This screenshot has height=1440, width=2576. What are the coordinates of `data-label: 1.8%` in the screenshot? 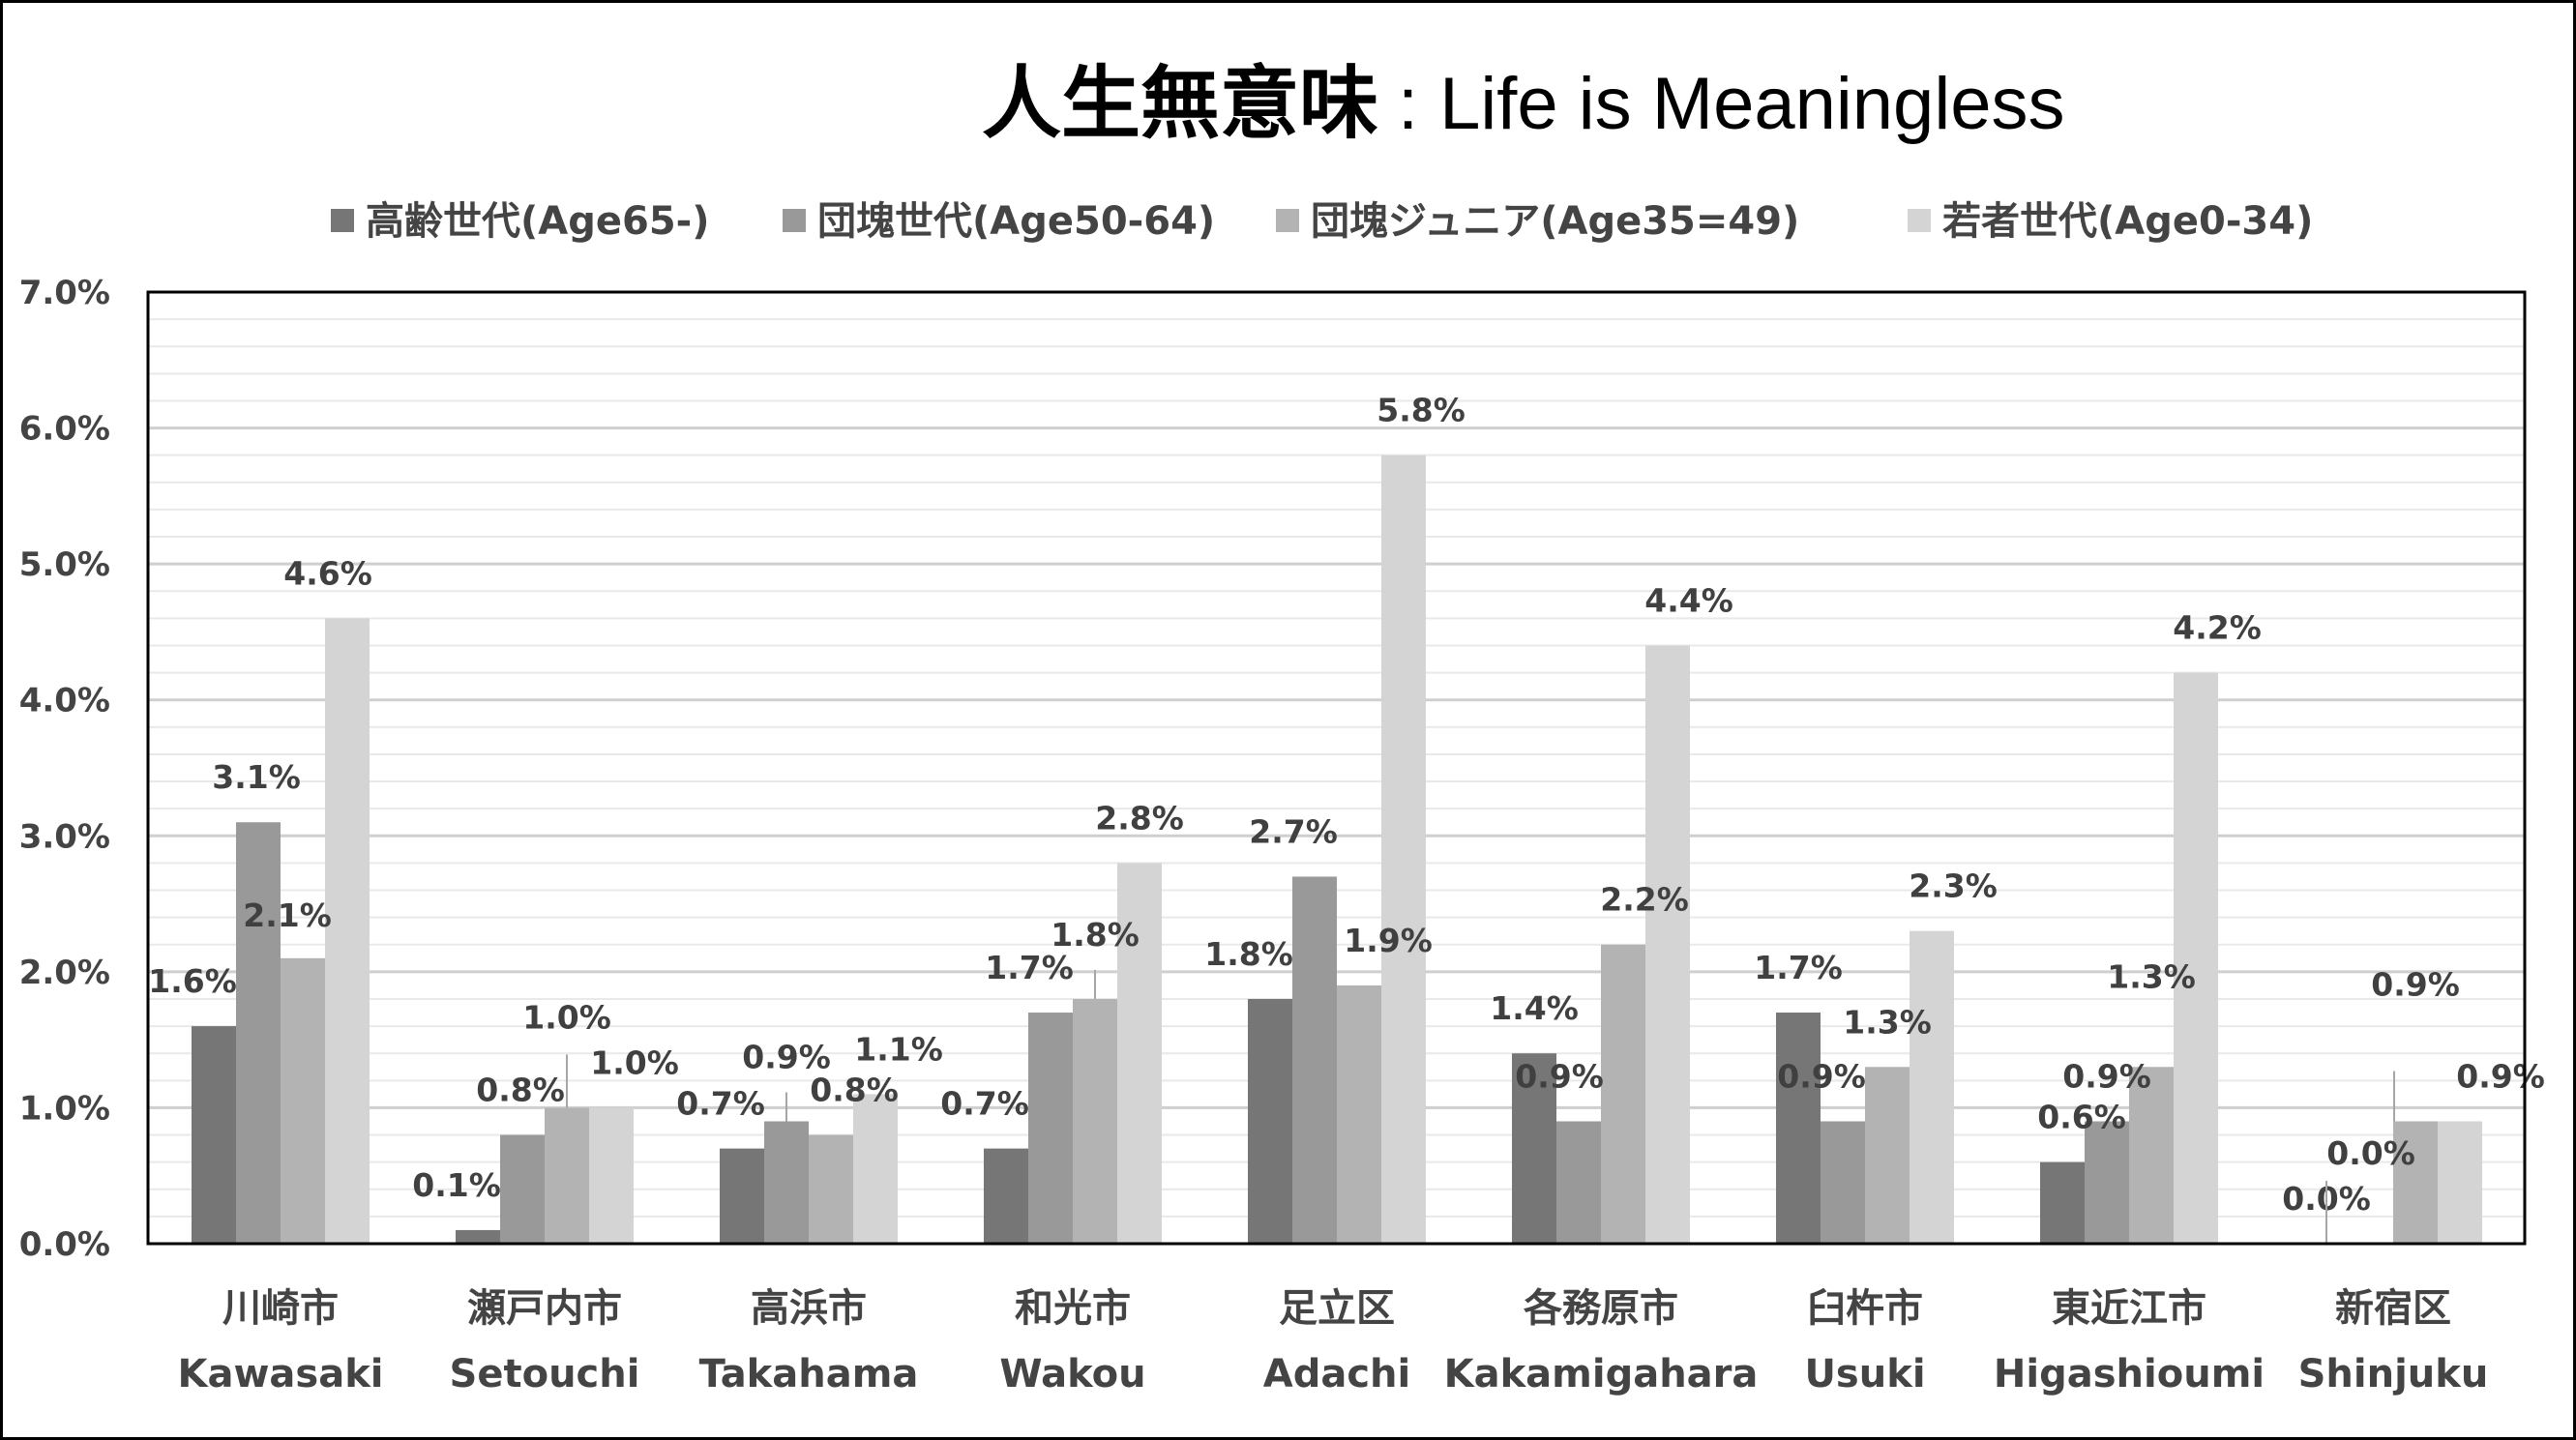 It's located at (1095, 935).